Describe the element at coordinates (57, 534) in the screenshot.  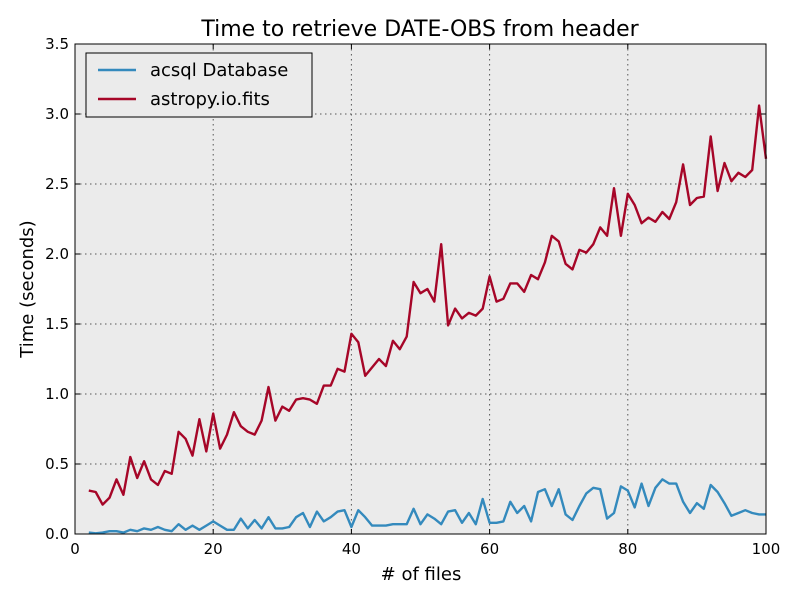
I see `y-tick-label: 0.0` at that location.